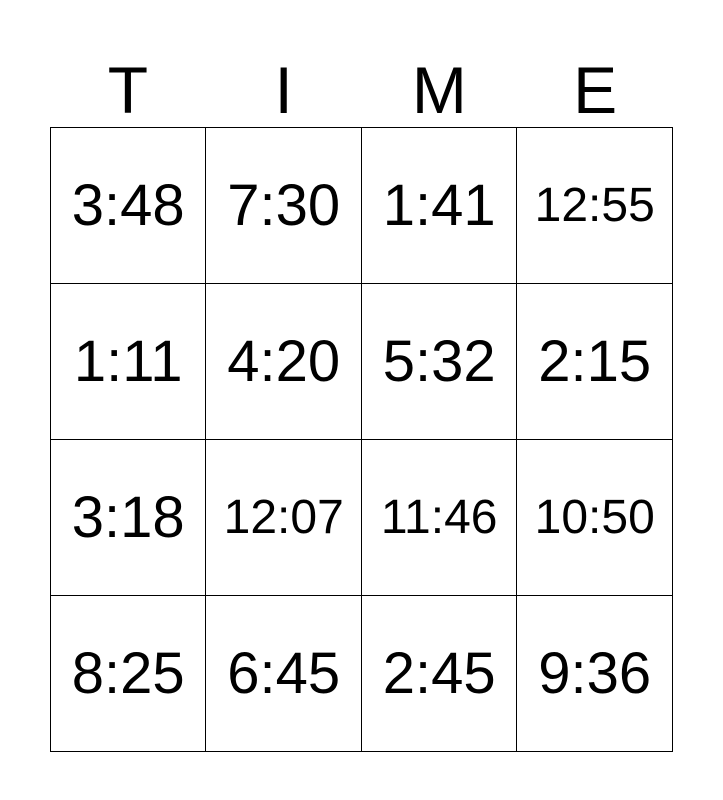 The width and height of the screenshot is (723, 800). Describe the element at coordinates (283, 90) in the screenshot. I see `title-letter-i: I` at that location.